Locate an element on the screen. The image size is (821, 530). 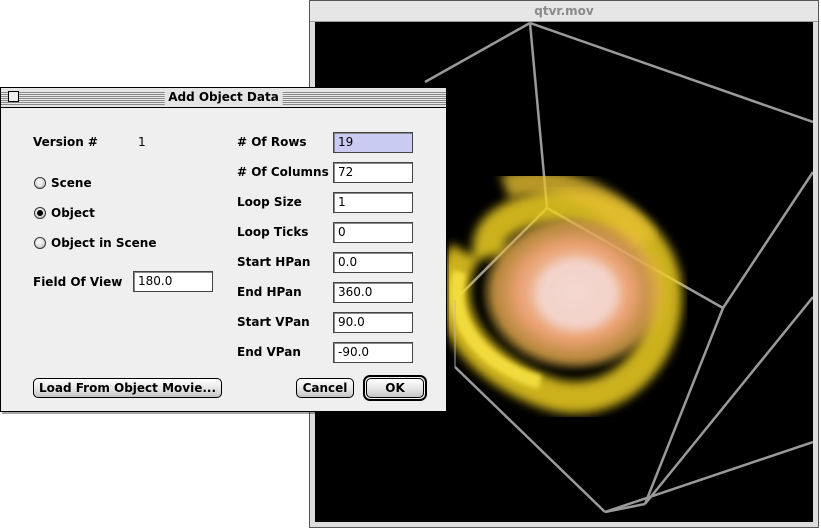
loop-ticks-input: 0 is located at coordinates (373, 232).